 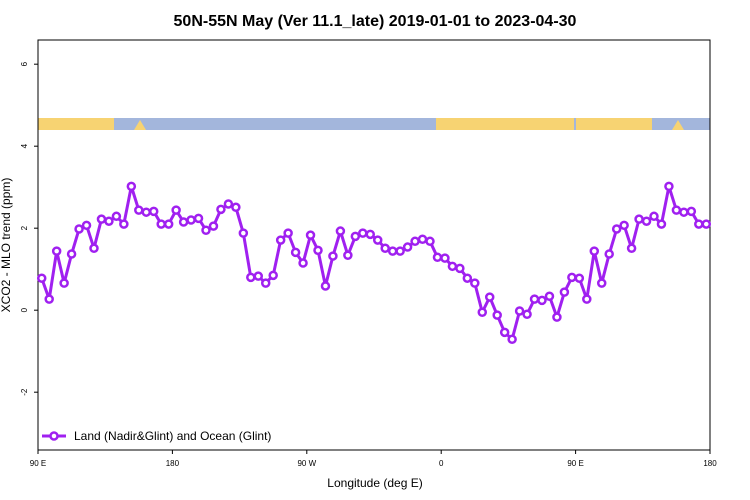 What do you see at coordinates (374, 124) in the screenshot?
I see `land-ocean-strip` at bounding box center [374, 124].